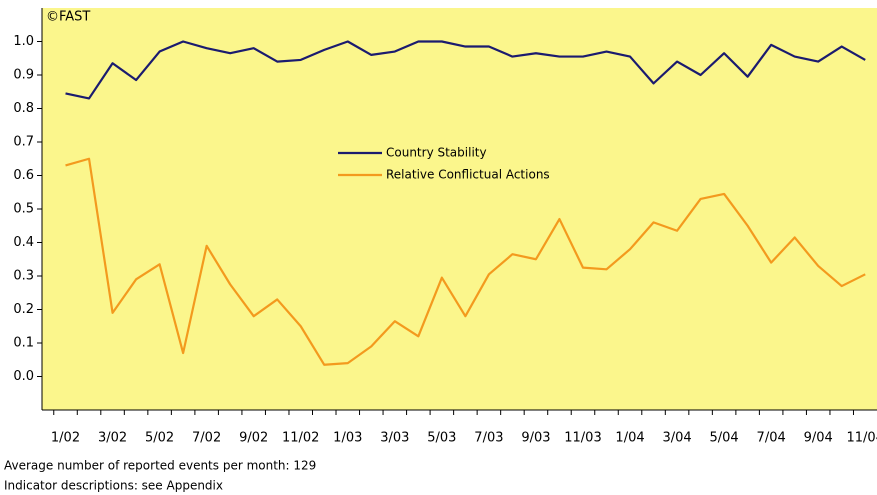  Describe the element at coordinates (23, 142) in the screenshot. I see `y-tick-label: 0.7` at that location.